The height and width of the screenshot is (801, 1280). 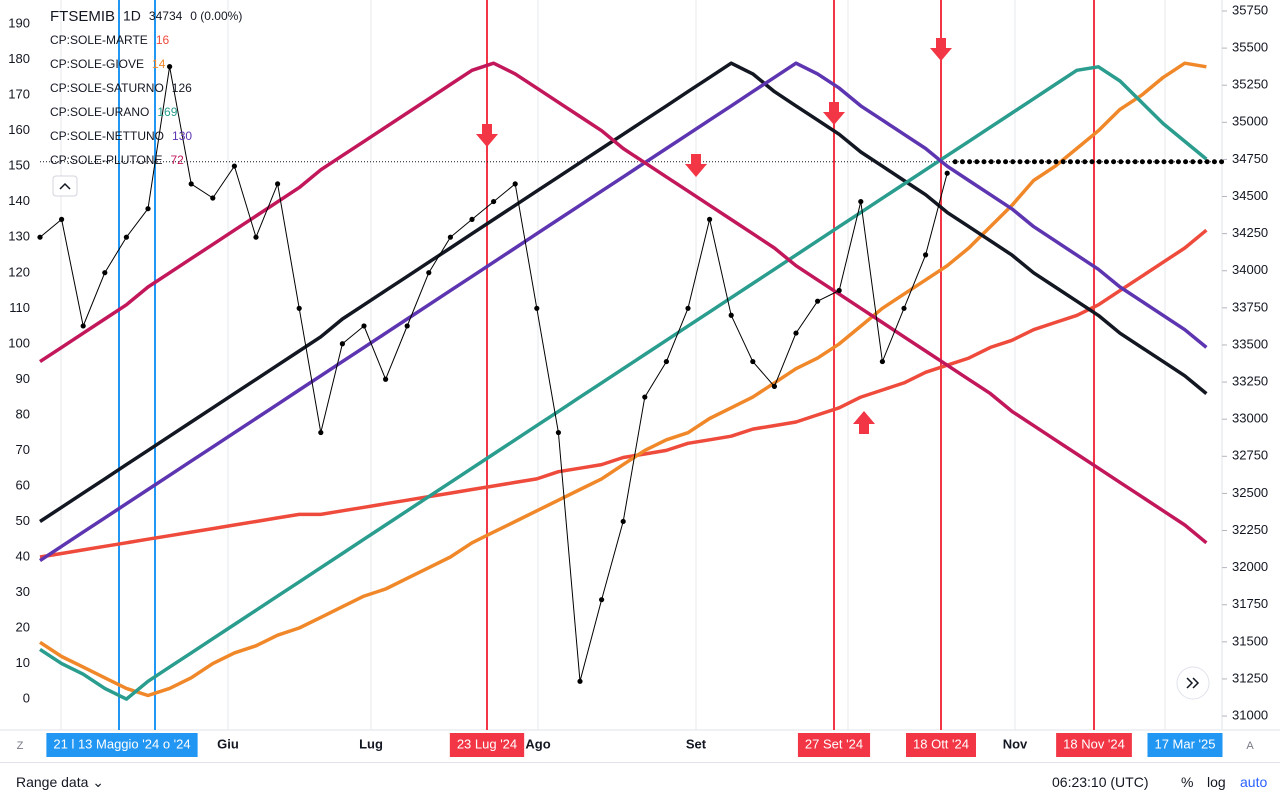 I want to click on legend-text: CP:SOLE-NETTUNO, so click(x=107, y=136).